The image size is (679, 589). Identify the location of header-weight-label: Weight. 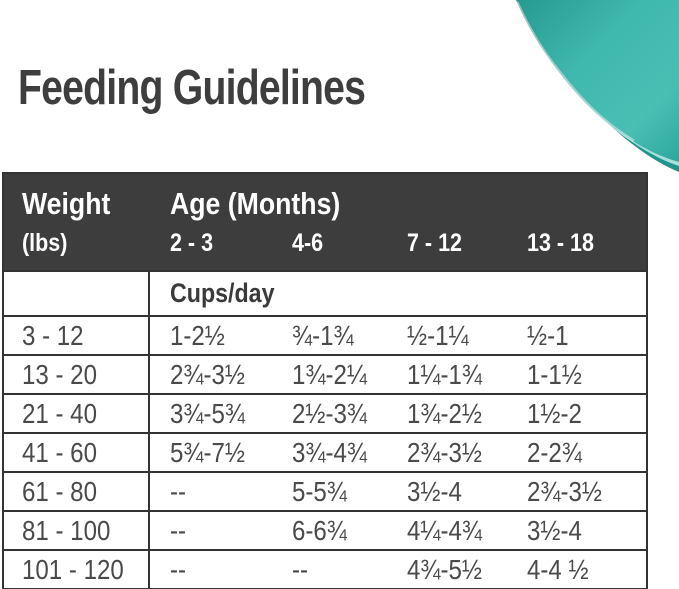
(66, 203).